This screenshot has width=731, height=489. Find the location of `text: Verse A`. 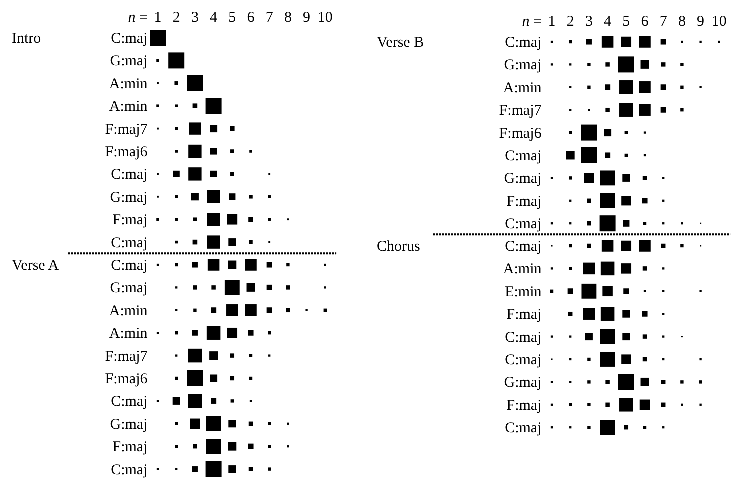

text: Verse A is located at coordinates (36, 266).